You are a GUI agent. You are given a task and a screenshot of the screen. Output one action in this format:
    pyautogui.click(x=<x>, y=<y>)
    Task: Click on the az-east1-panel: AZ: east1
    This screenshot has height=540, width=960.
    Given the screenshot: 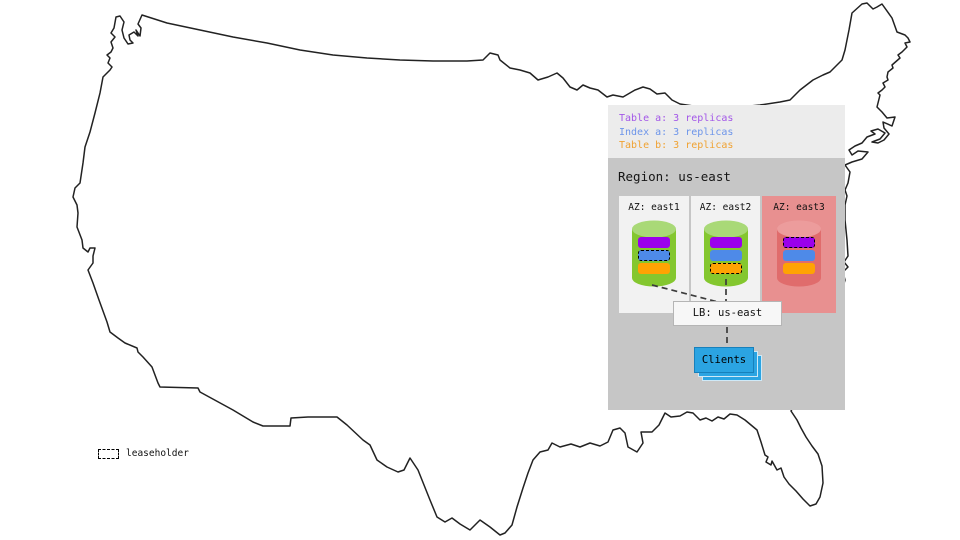 What is the action you would take?
    pyautogui.click(x=654, y=254)
    